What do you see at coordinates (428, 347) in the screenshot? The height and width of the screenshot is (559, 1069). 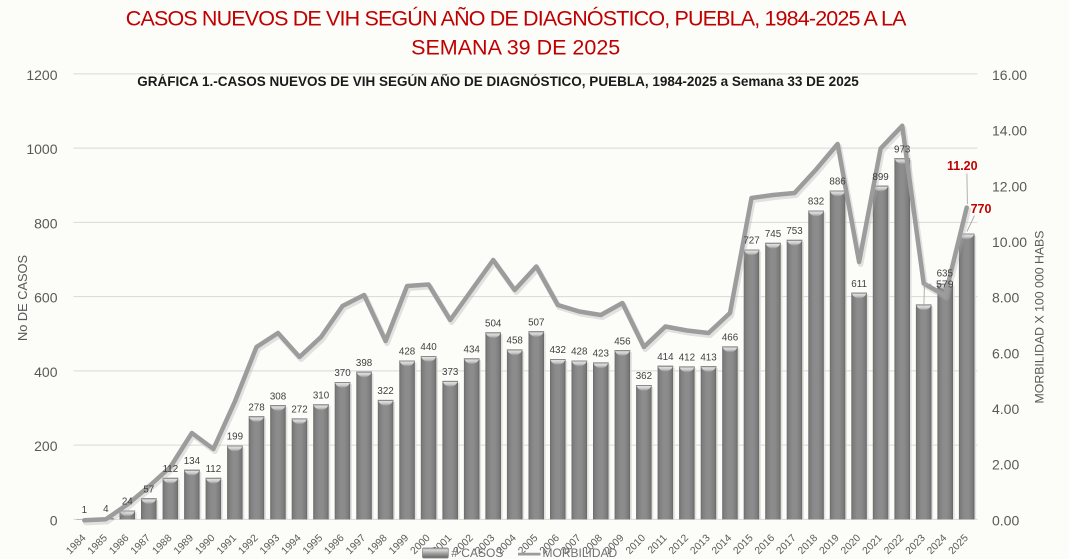 I see `svg-text: 440` at bounding box center [428, 347].